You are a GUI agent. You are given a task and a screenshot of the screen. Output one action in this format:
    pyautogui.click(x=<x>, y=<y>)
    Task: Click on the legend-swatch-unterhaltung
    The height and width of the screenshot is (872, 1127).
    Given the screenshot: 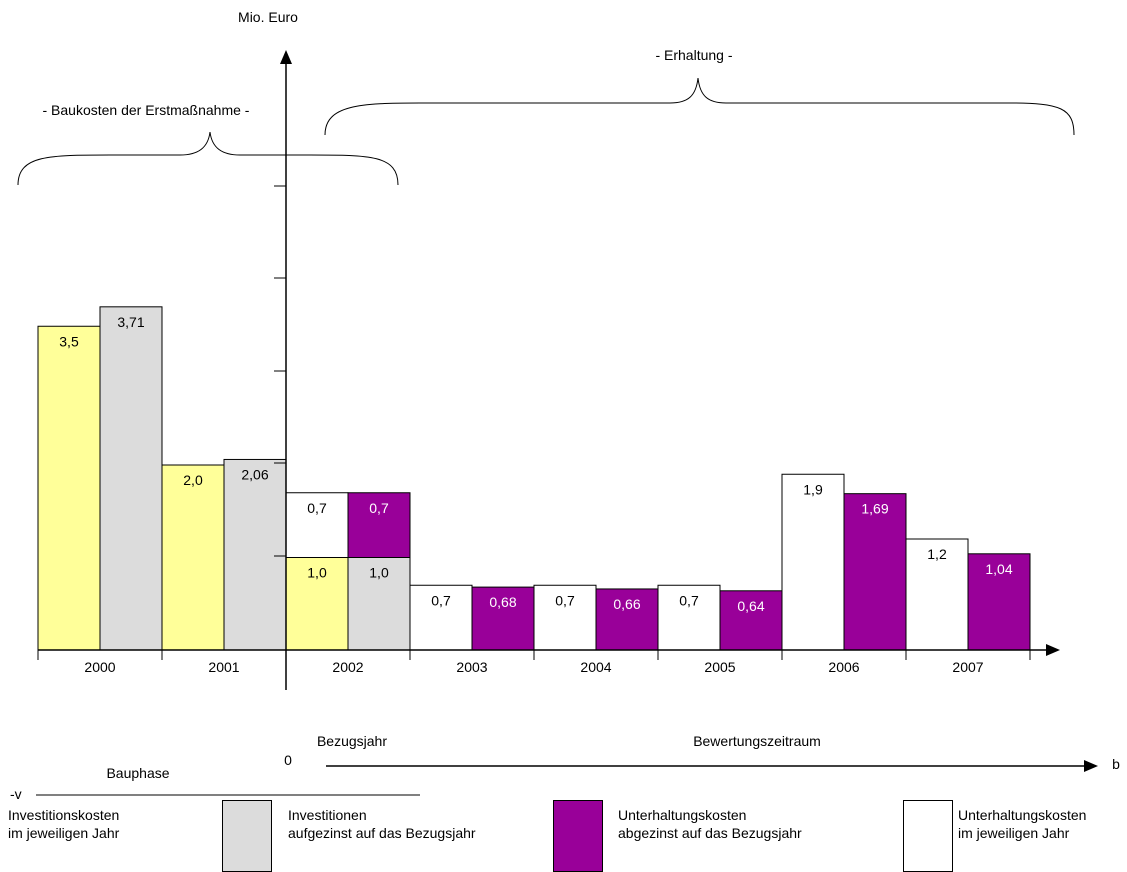 What is the action you would take?
    pyautogui.click(x=928, y=836)
    